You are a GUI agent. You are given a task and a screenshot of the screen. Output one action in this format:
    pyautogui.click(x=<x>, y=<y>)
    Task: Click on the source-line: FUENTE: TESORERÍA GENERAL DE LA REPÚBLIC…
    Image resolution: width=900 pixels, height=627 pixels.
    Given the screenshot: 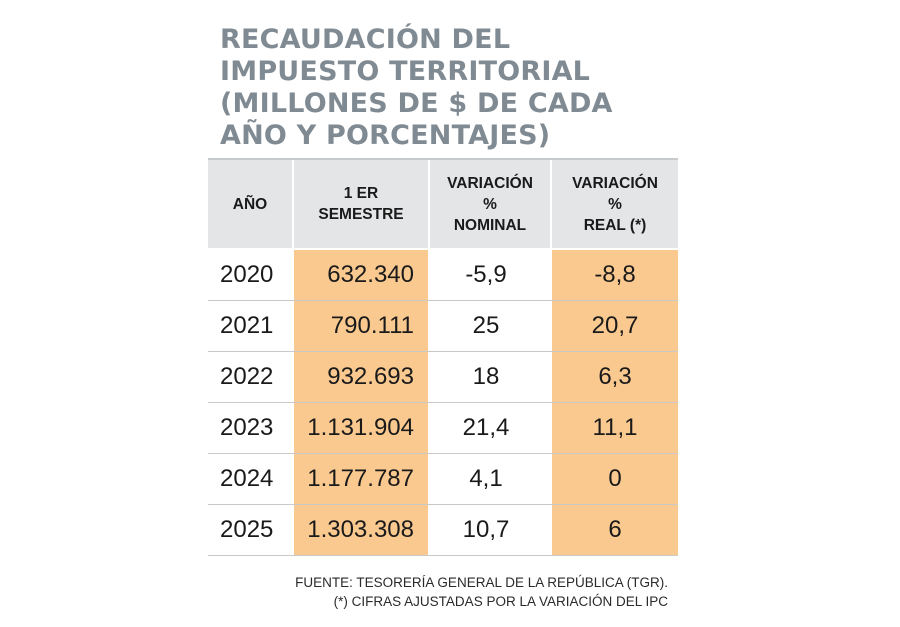 What is the action you would take?
    pyautogui.click(x=481, y=582)
    